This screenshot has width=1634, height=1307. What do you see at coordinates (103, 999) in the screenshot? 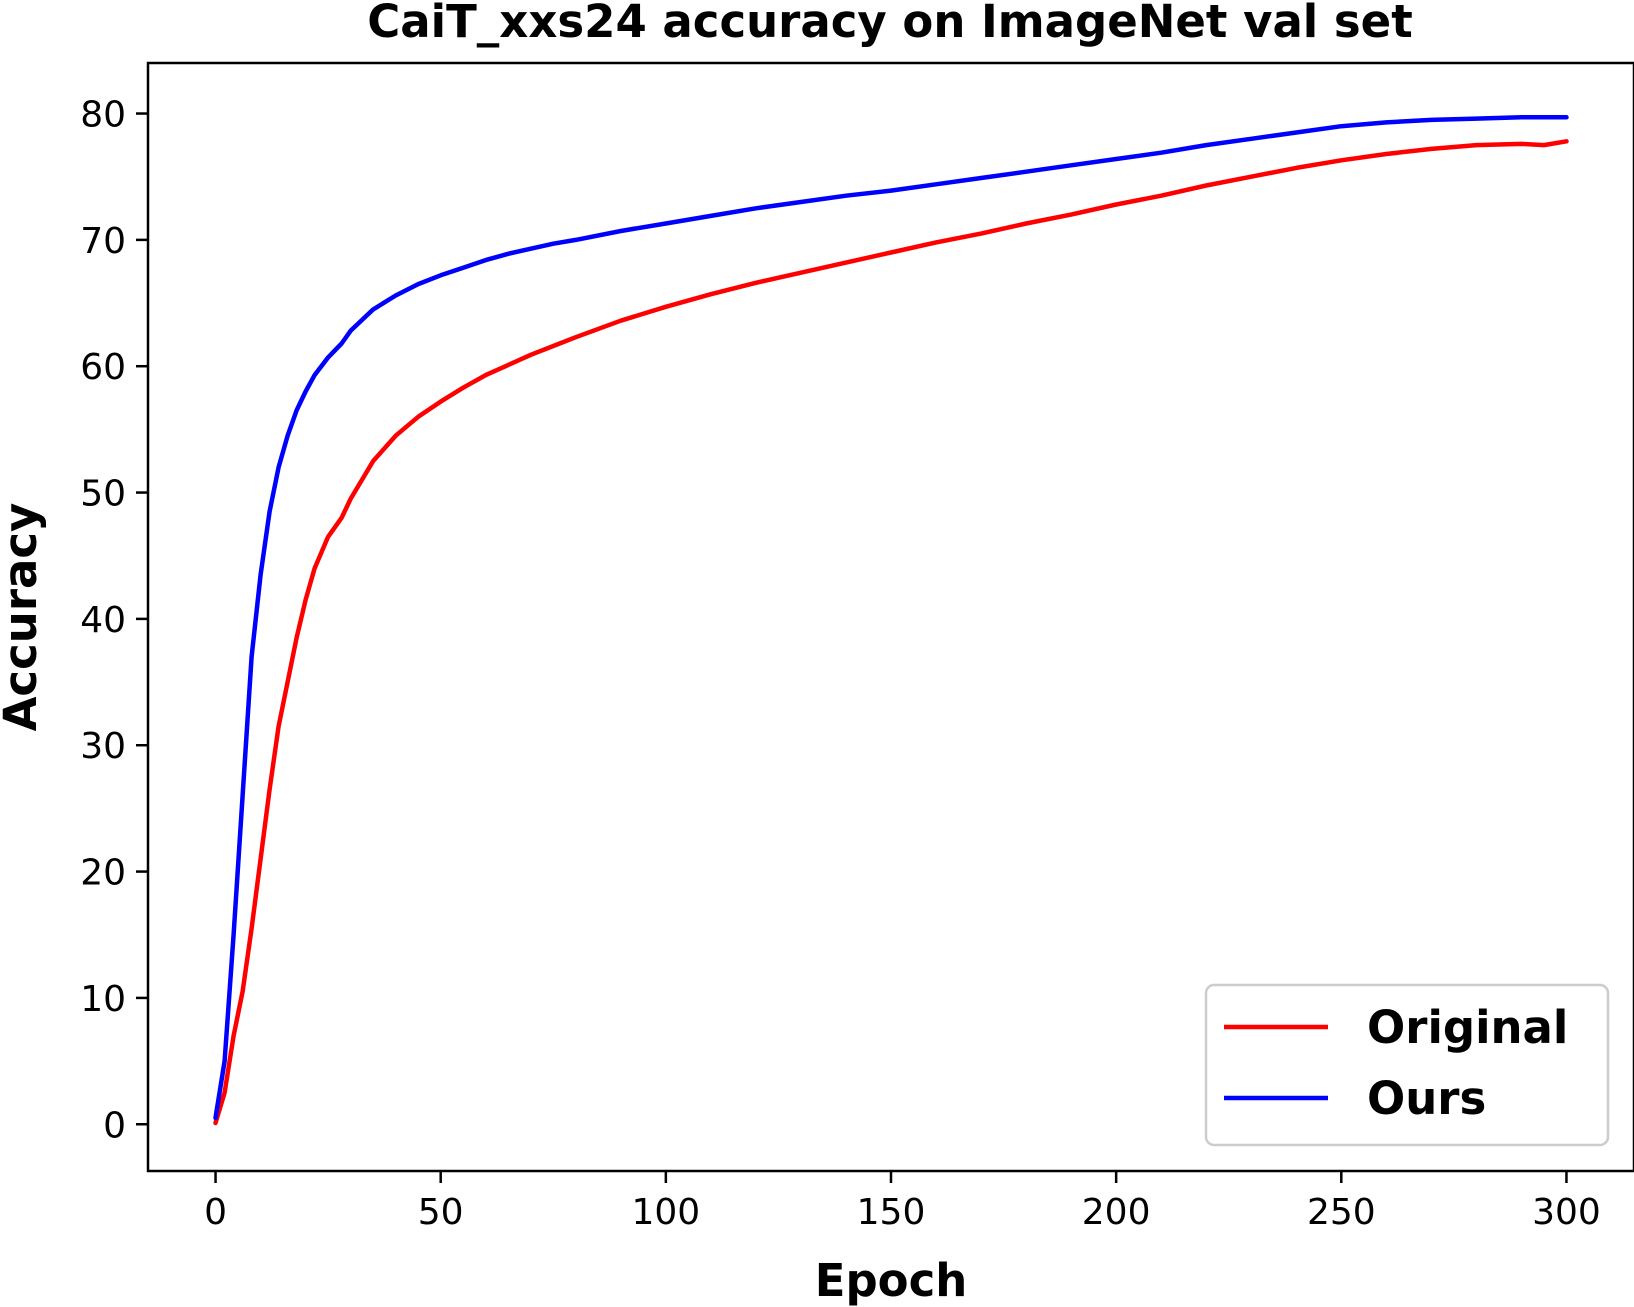
I see `y-tick-label: 10` at bounding box center [103, 999].